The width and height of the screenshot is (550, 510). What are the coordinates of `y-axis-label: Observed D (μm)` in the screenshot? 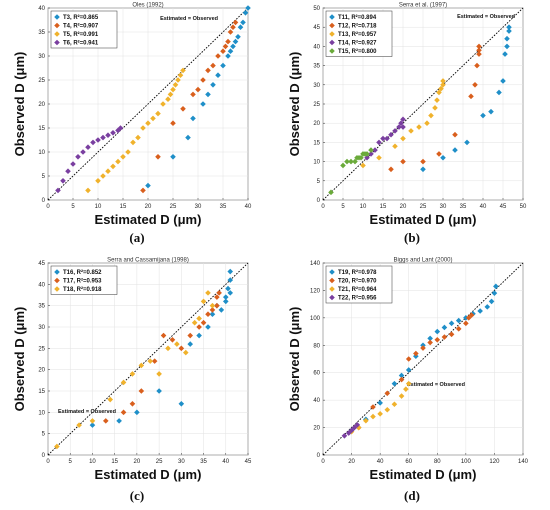 It's located at (19, 359).